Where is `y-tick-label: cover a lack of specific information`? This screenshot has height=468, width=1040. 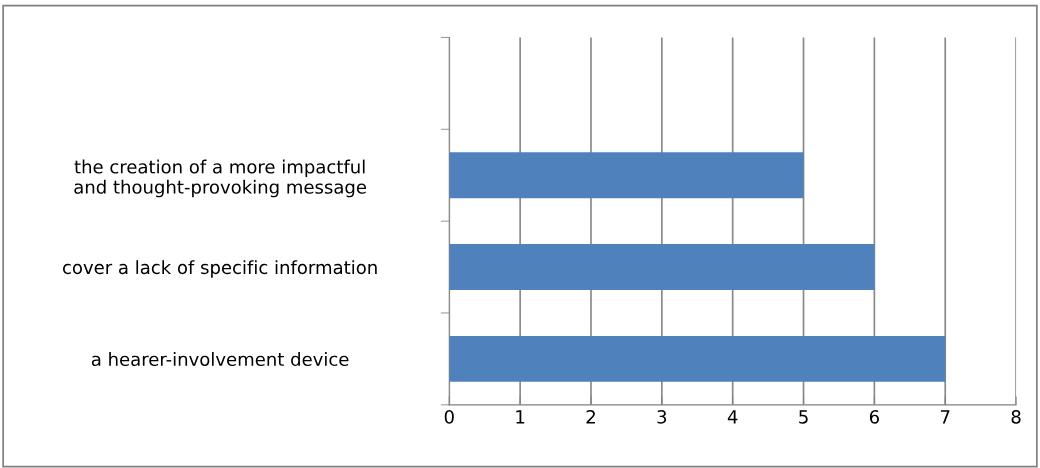 y-tick-label: cover a lack of specific information is located at coordinates (219, 269).